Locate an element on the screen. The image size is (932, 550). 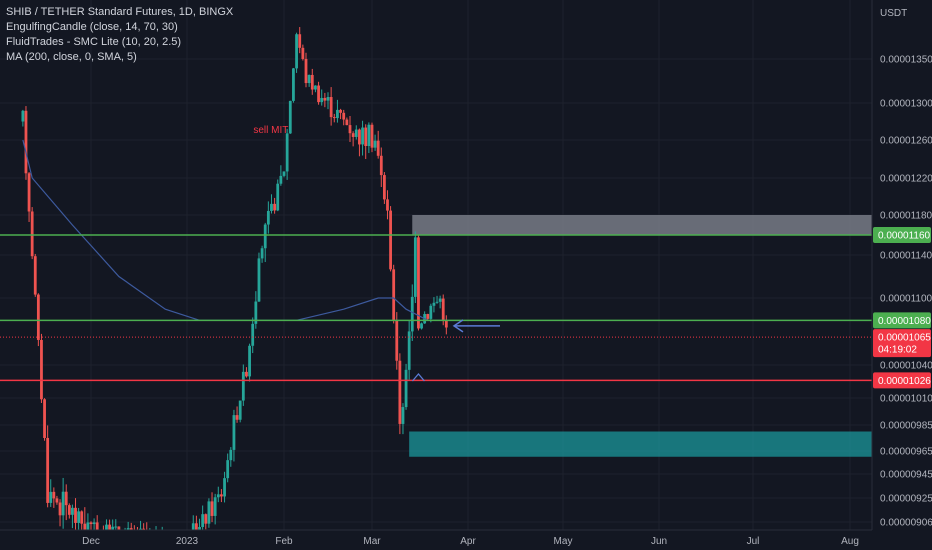
x-tick-label: Apr is located at coordinates (468, 541).